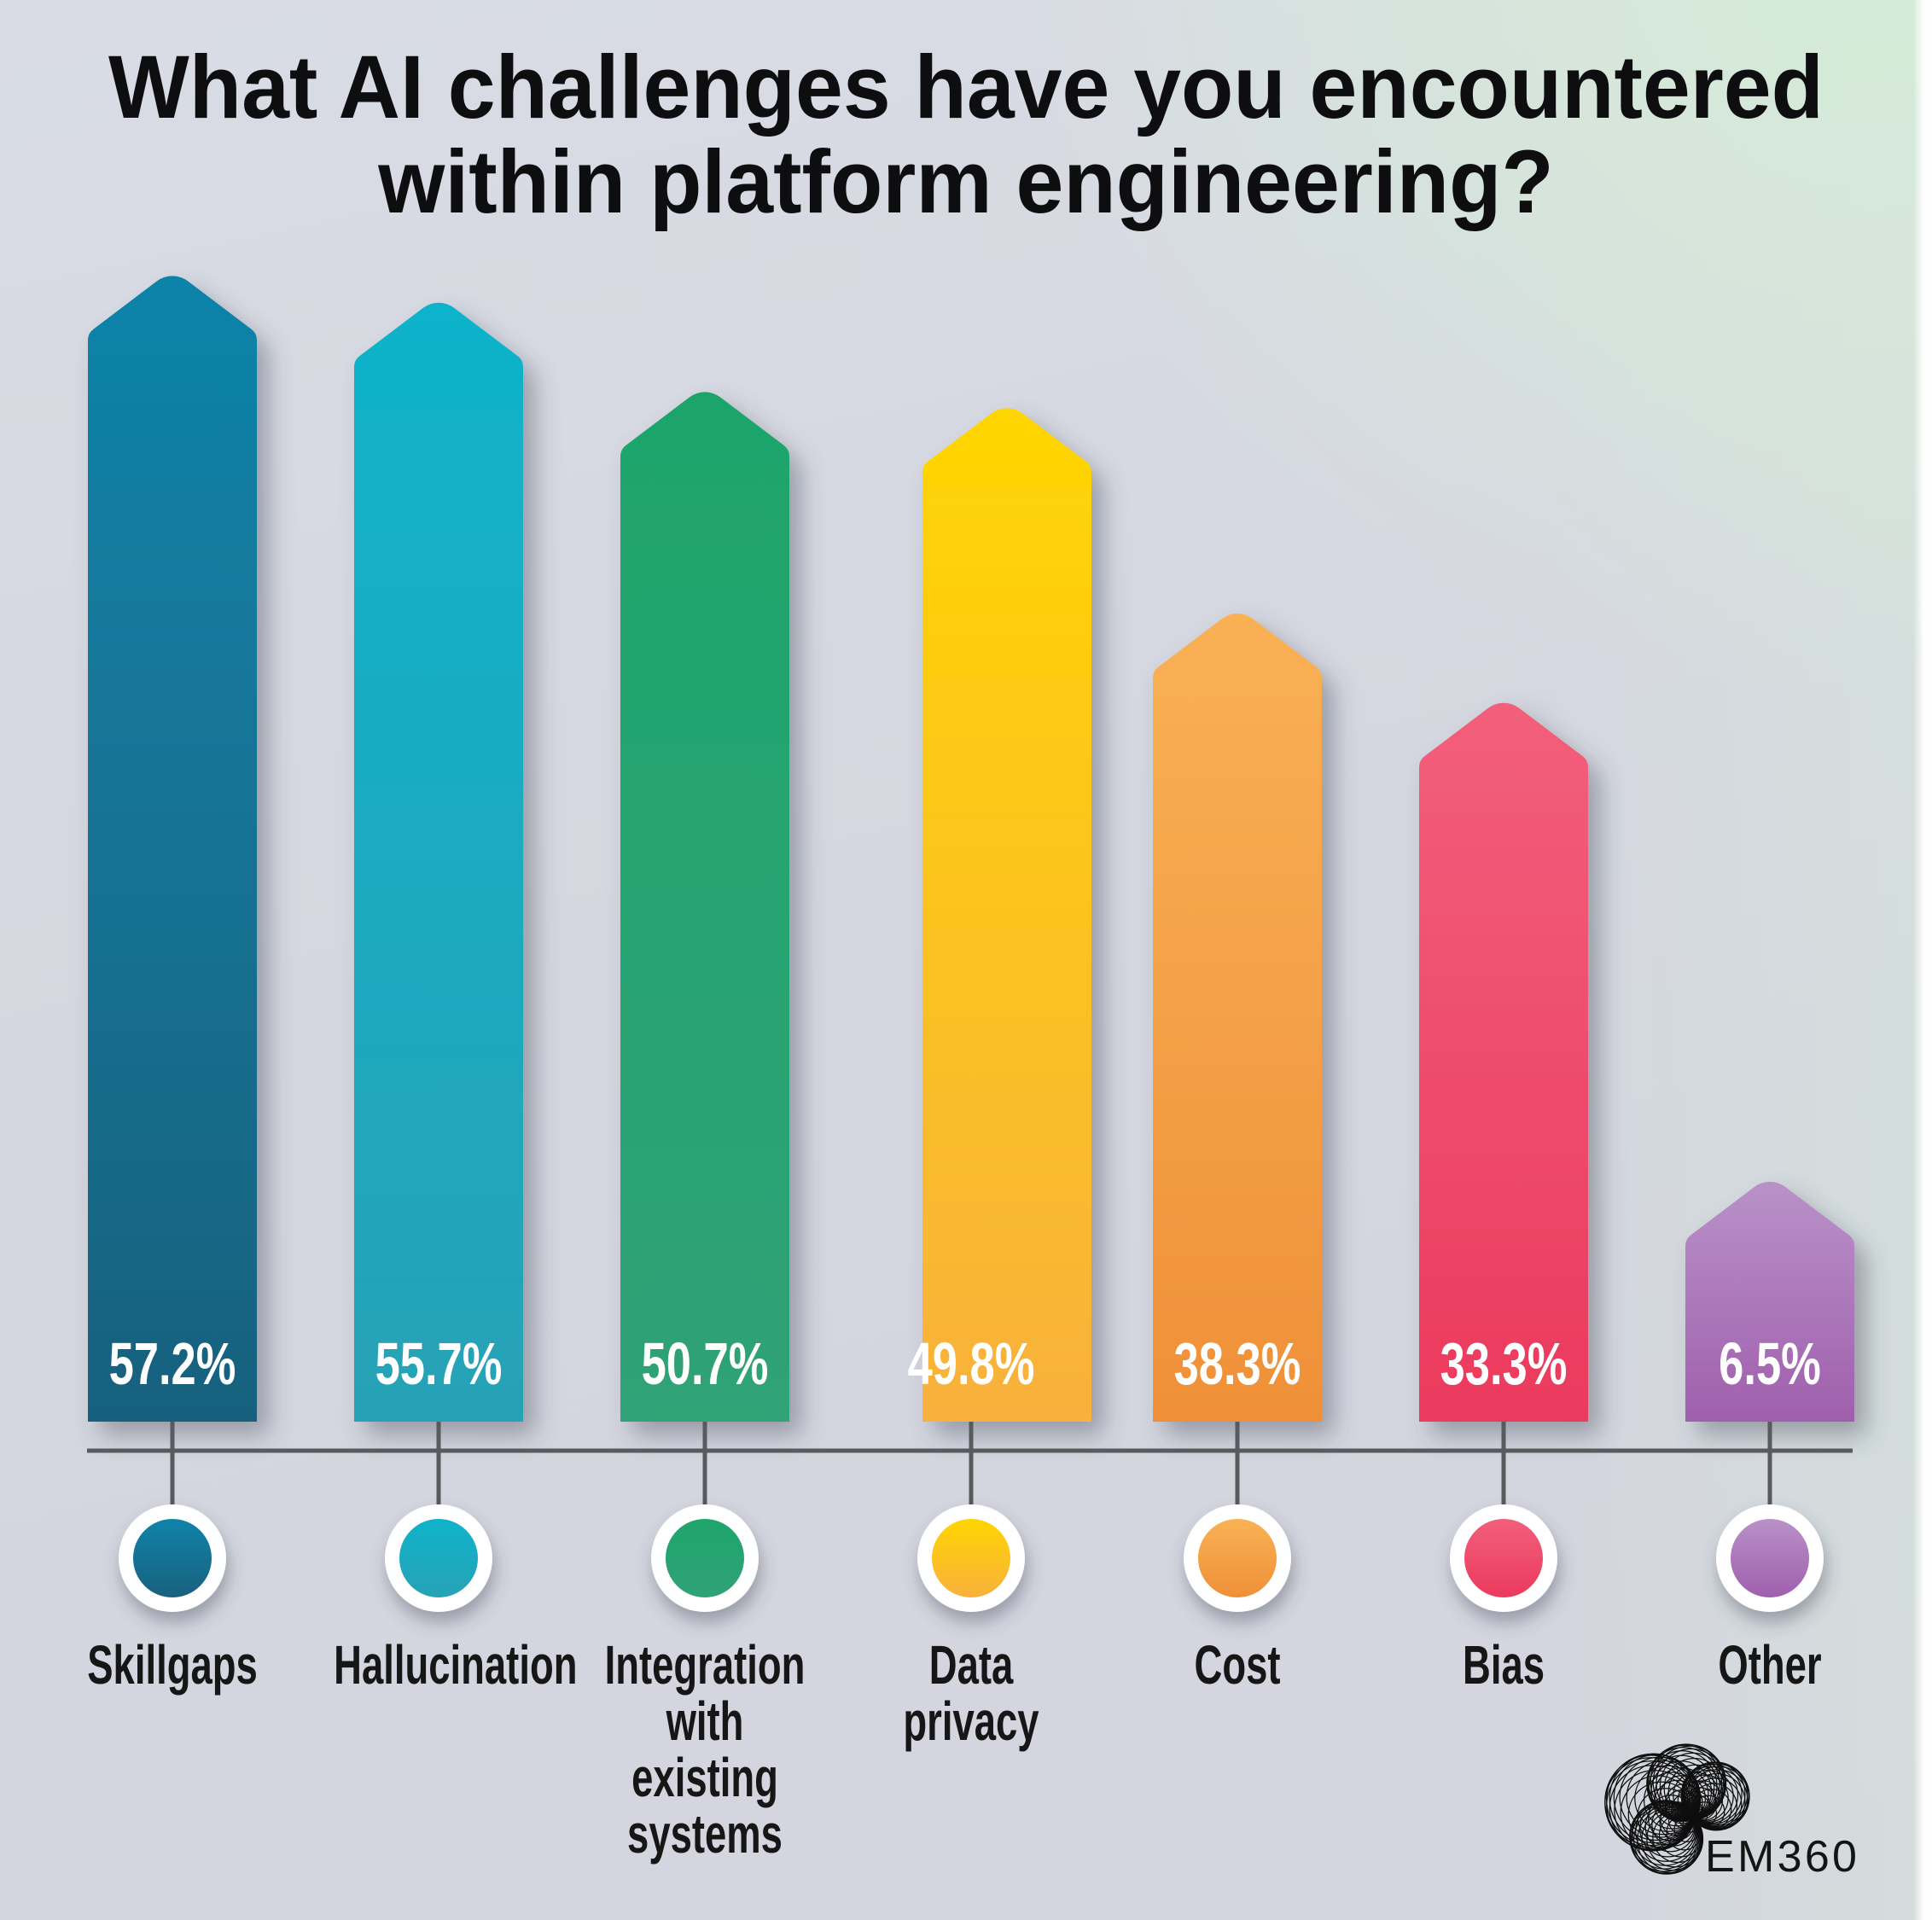 The image size is (1932, 1920). I want to click on category-label-2: Integration with existing systems, so click(705, 1749).